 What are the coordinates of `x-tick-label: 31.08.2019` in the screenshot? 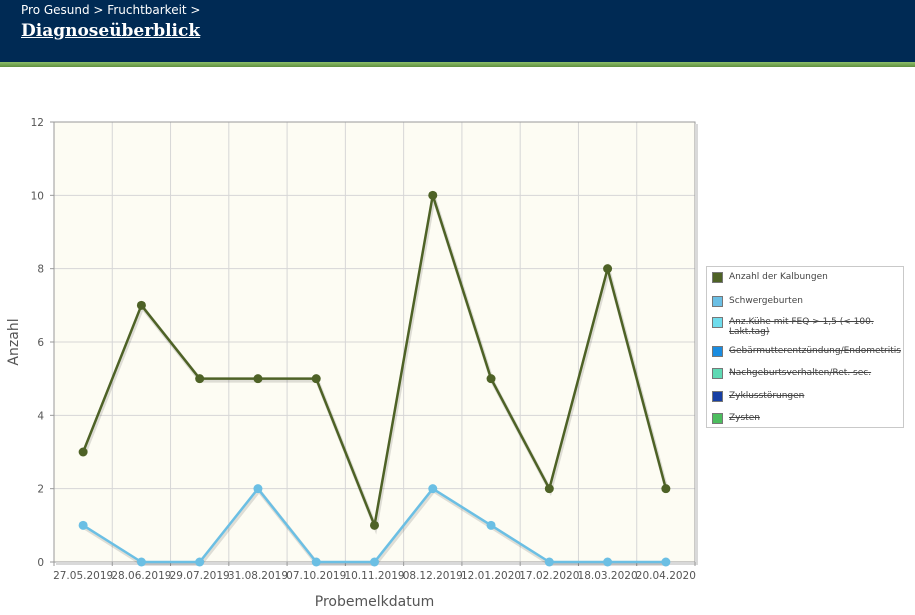 It's located at (258, 576).